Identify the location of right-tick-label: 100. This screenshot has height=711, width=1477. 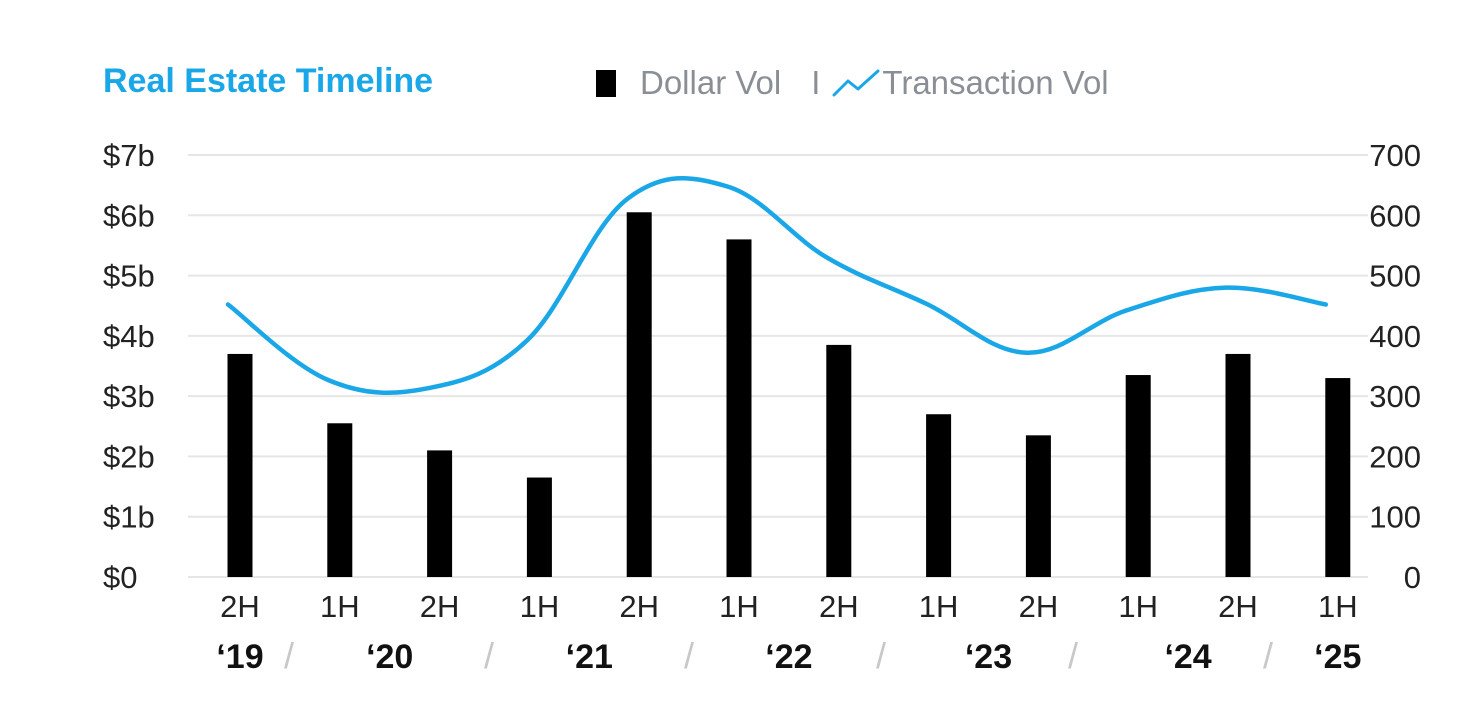
(1395, 517).